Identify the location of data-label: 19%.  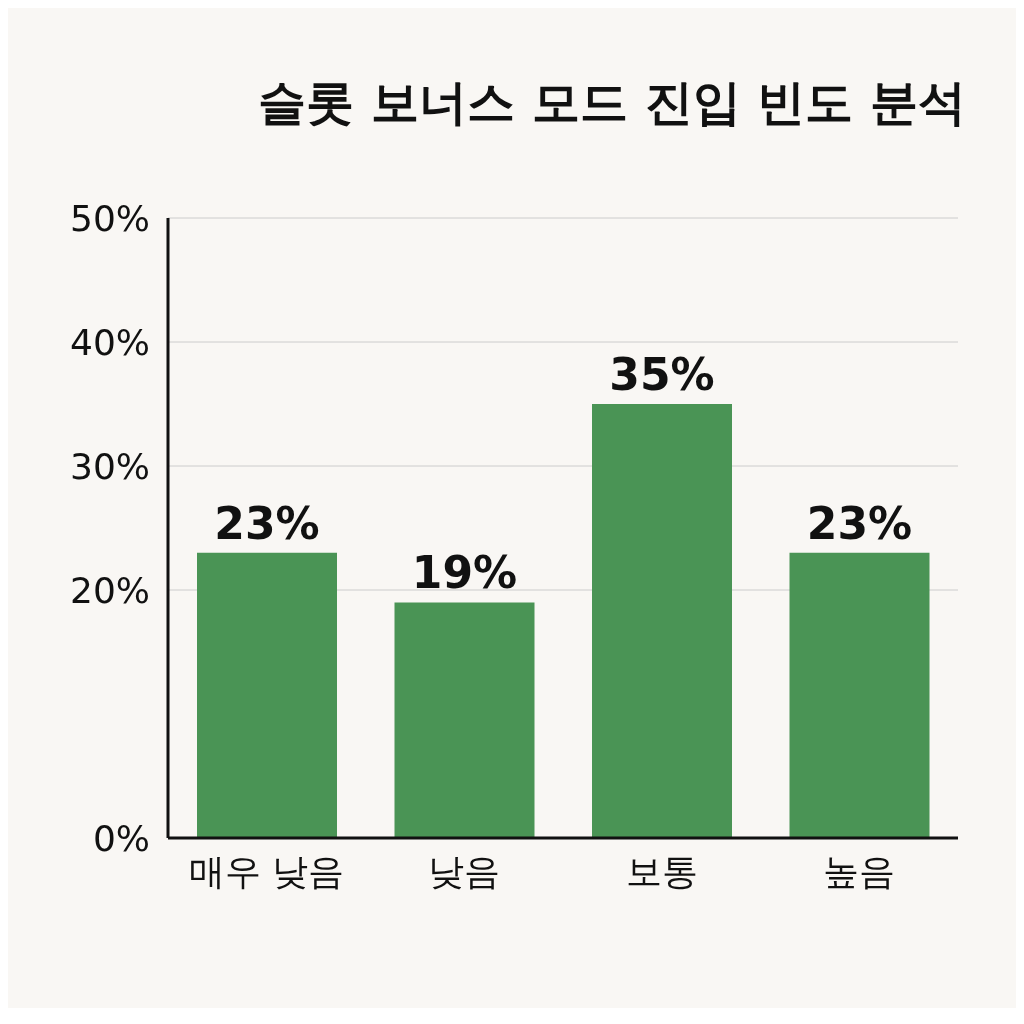
(464, 573).